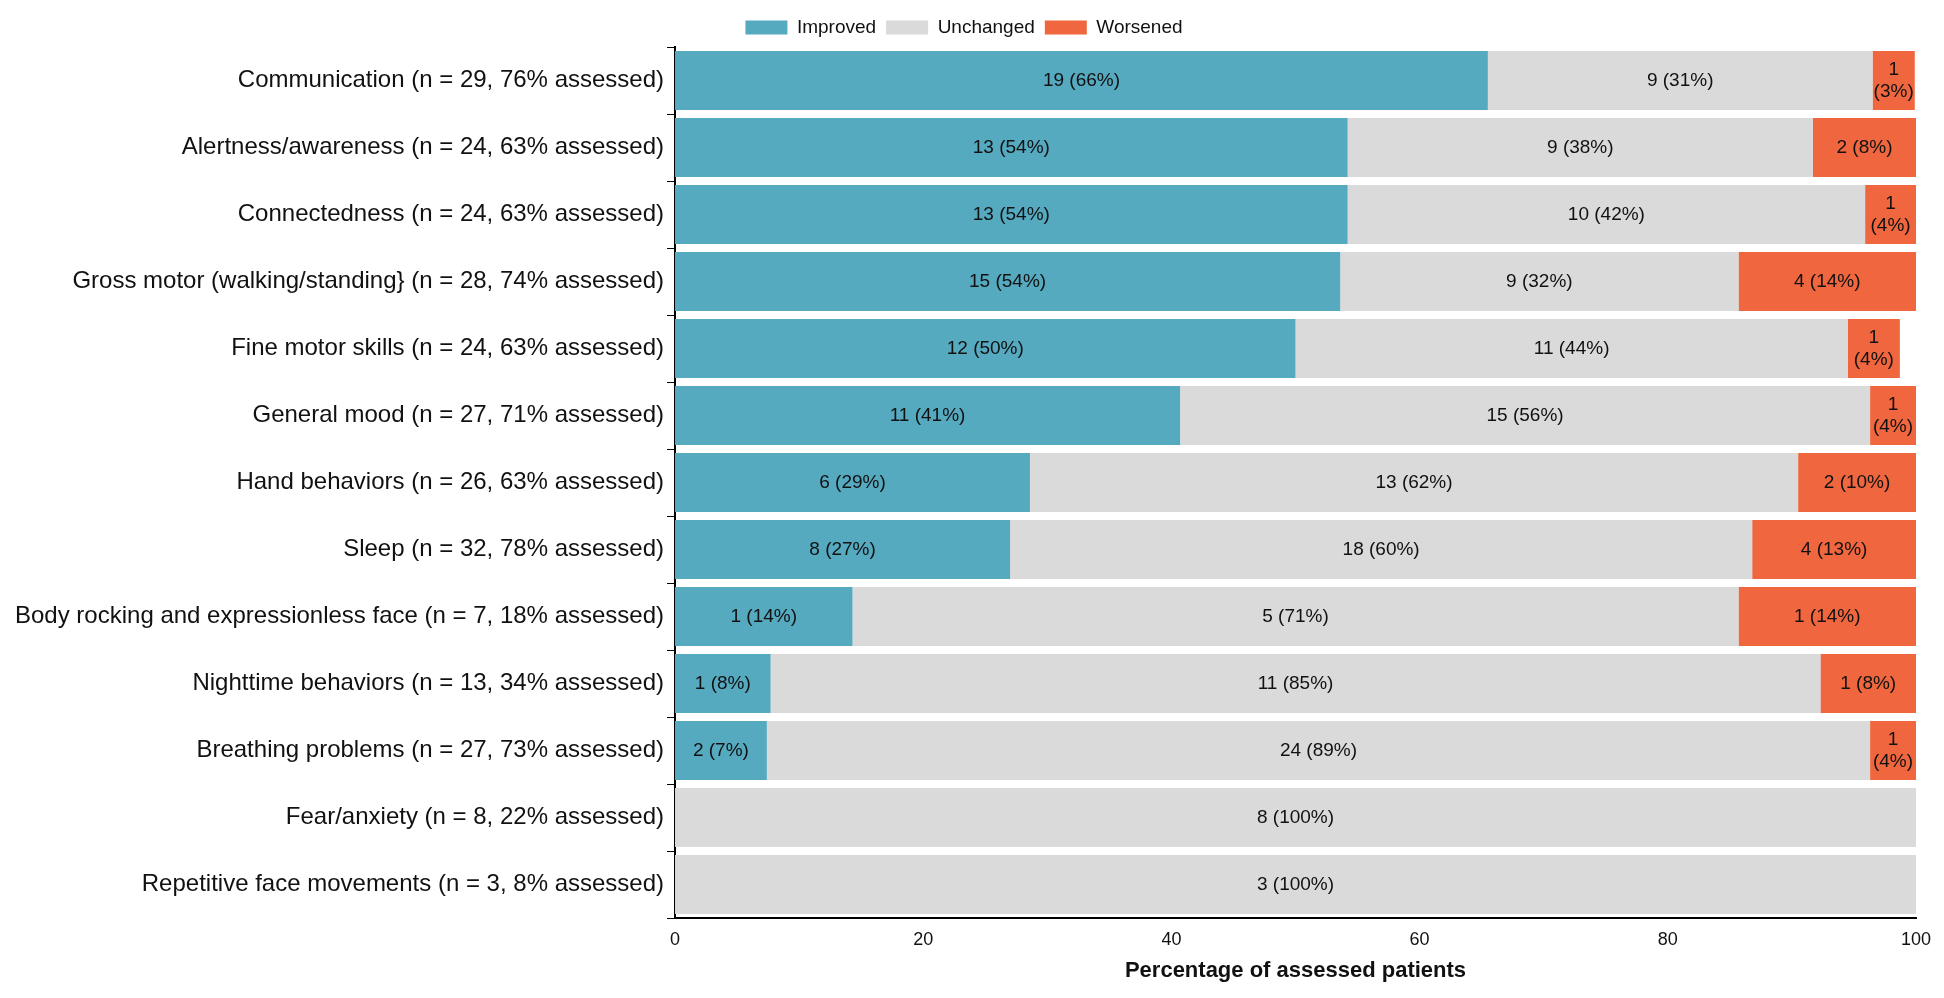 The image size is (1944, 998). What do you see at coordinates (368, 280) in the screenshot?
I see `y-tick-label: Gross motor (walking/standing} (n = 28, 74% assessed)` at bounding box center [368, 280].